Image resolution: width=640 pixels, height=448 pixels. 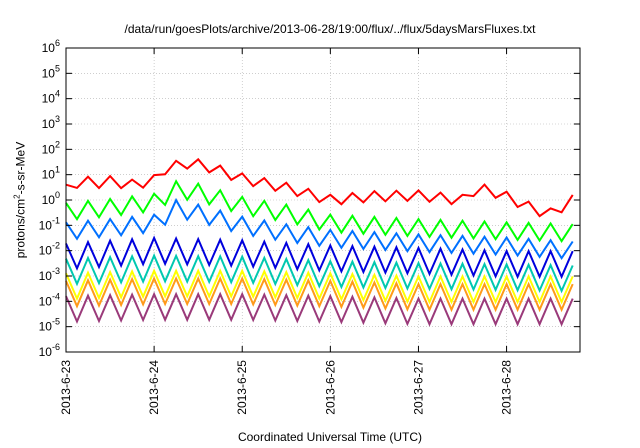 I want to click on y-tick-label: 10⁻⁵, so click(x=49, y=325).